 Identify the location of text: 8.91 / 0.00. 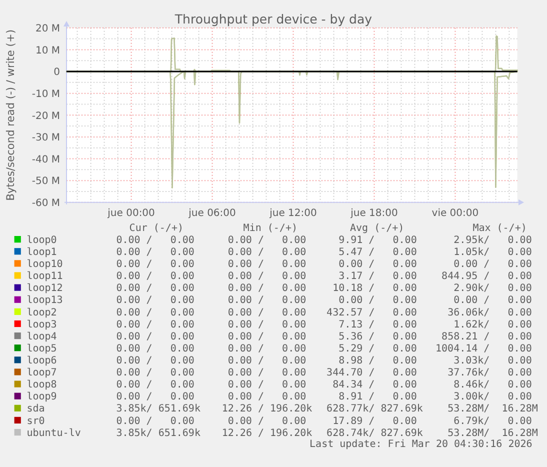
(377, 397).